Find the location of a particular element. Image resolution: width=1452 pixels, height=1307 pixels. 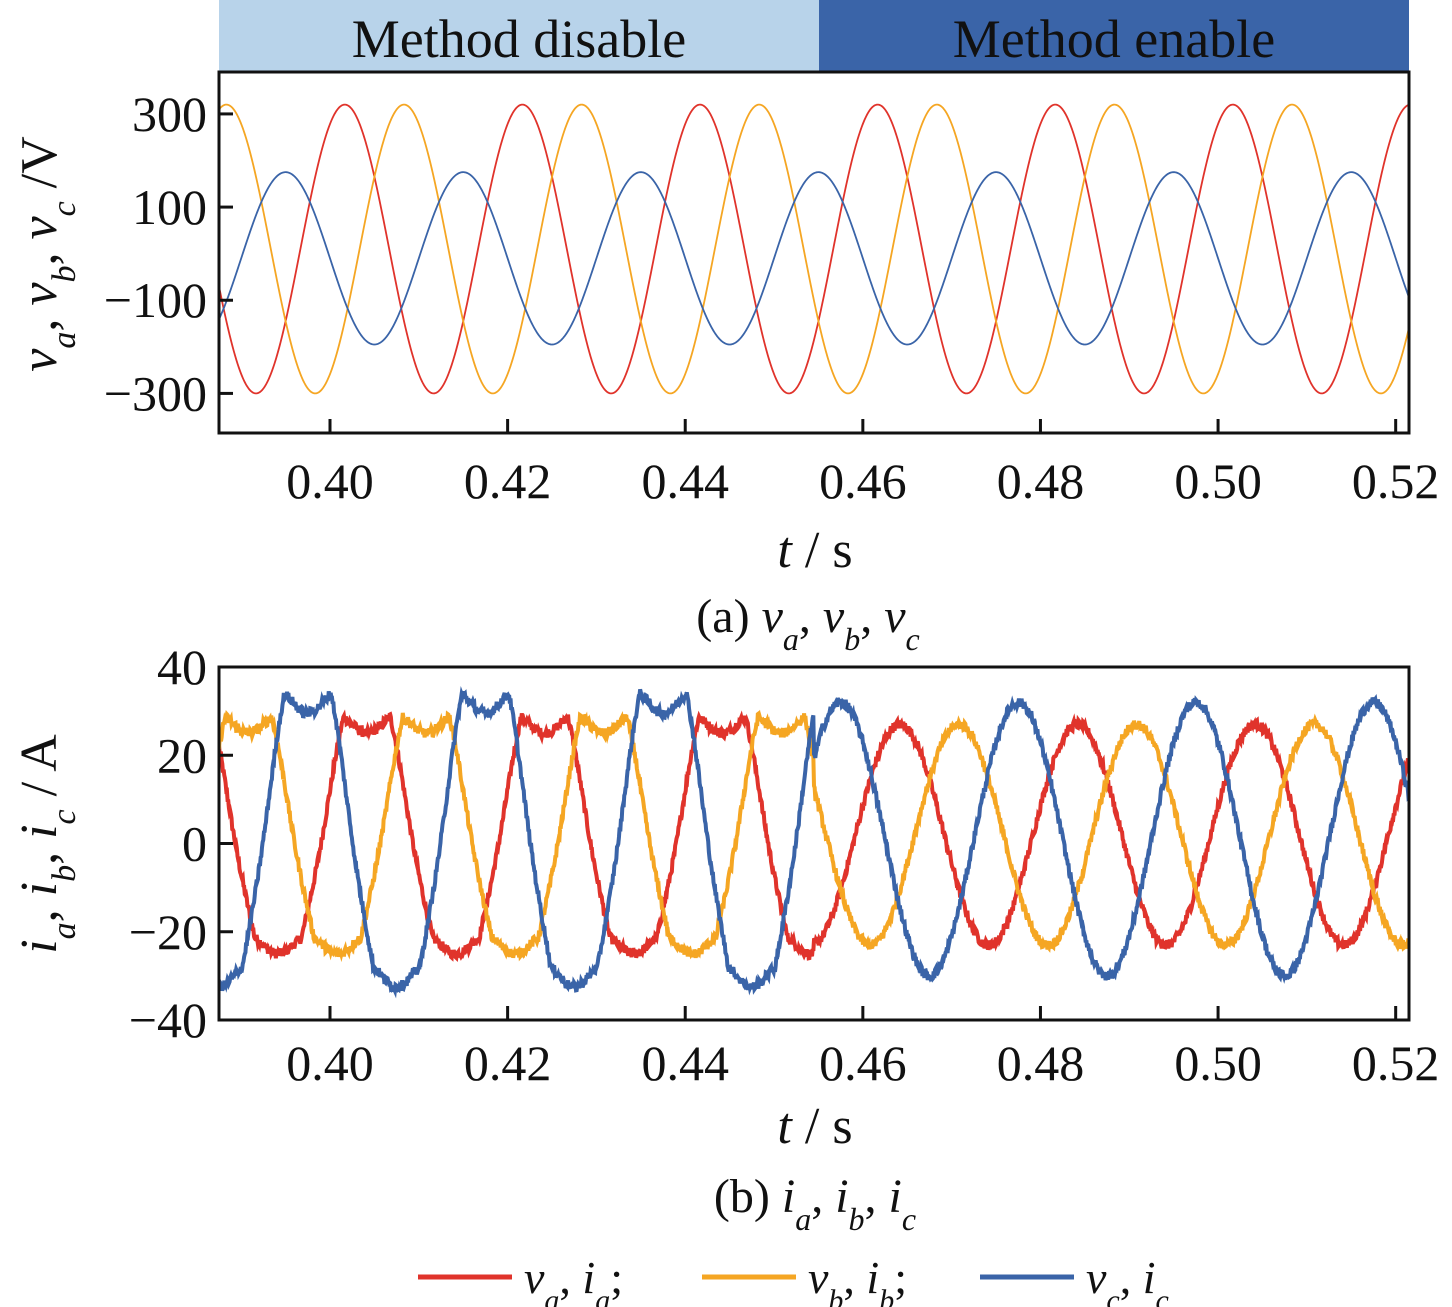

y-tick-label: 300 is located at coordinates (169, 114).